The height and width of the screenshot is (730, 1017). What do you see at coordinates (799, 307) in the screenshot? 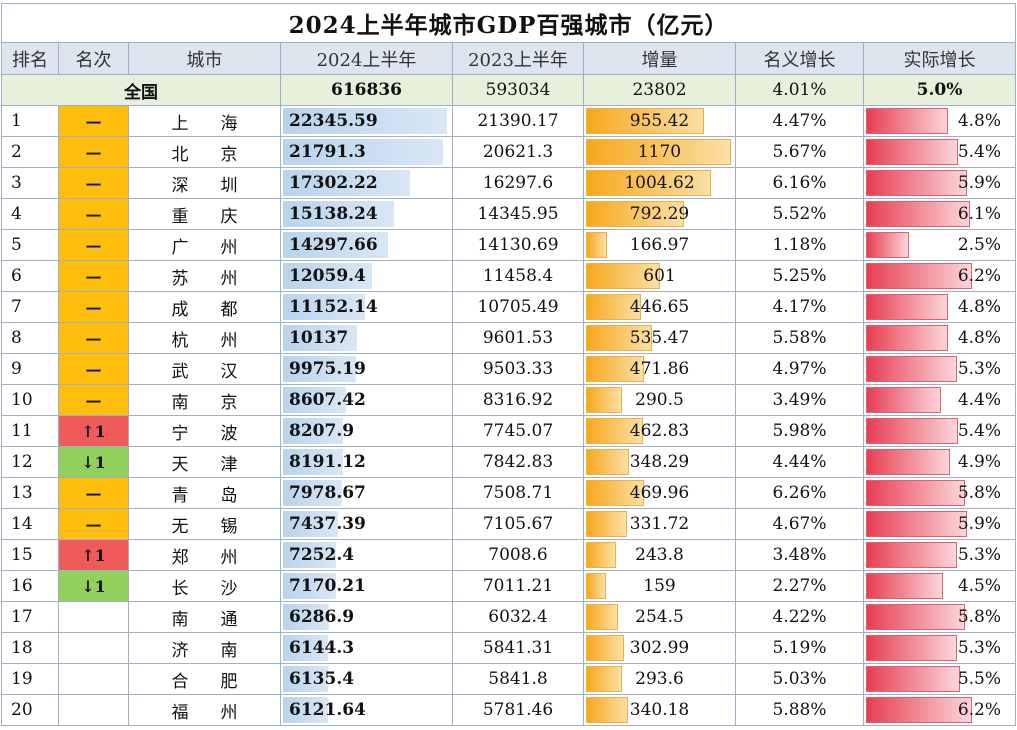
I see `nominal-growth-cell: 4.17%` at bounding box center [799, 307].